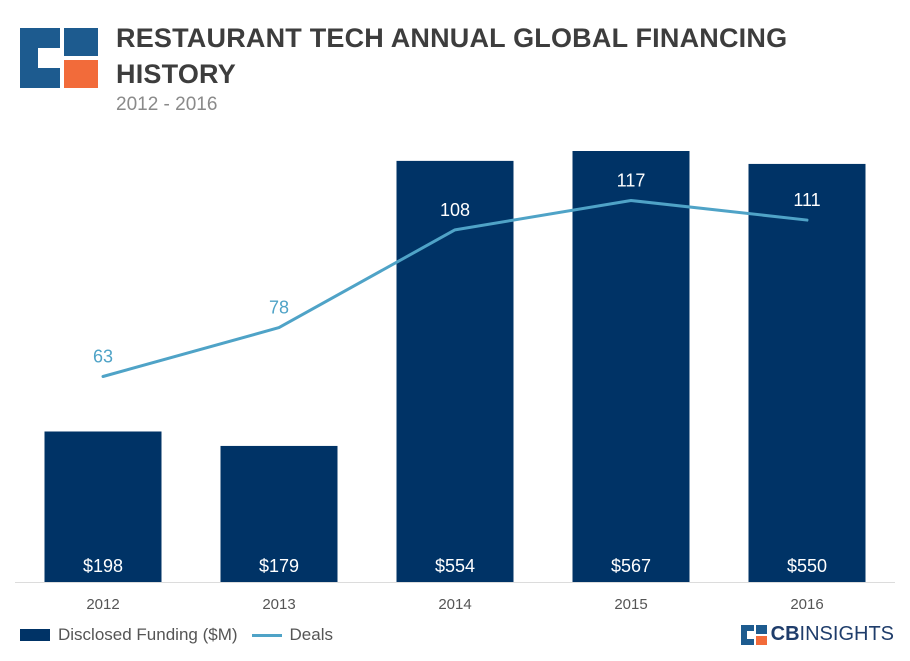 This screenshot has height=661, width=910. What do you see at coordinates (35, 635) in the screenshot?
I see `legend-swatch-funding` at bounding box center [35, 635].